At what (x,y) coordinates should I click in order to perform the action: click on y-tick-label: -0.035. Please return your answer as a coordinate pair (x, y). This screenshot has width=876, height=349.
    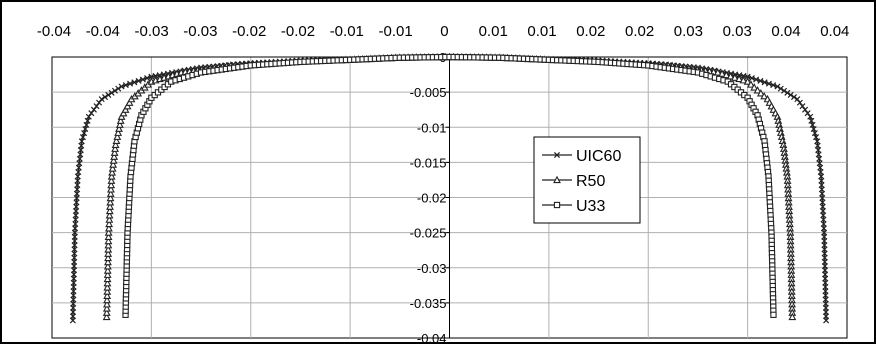
    Looking at the image, I should click on (428, 303).